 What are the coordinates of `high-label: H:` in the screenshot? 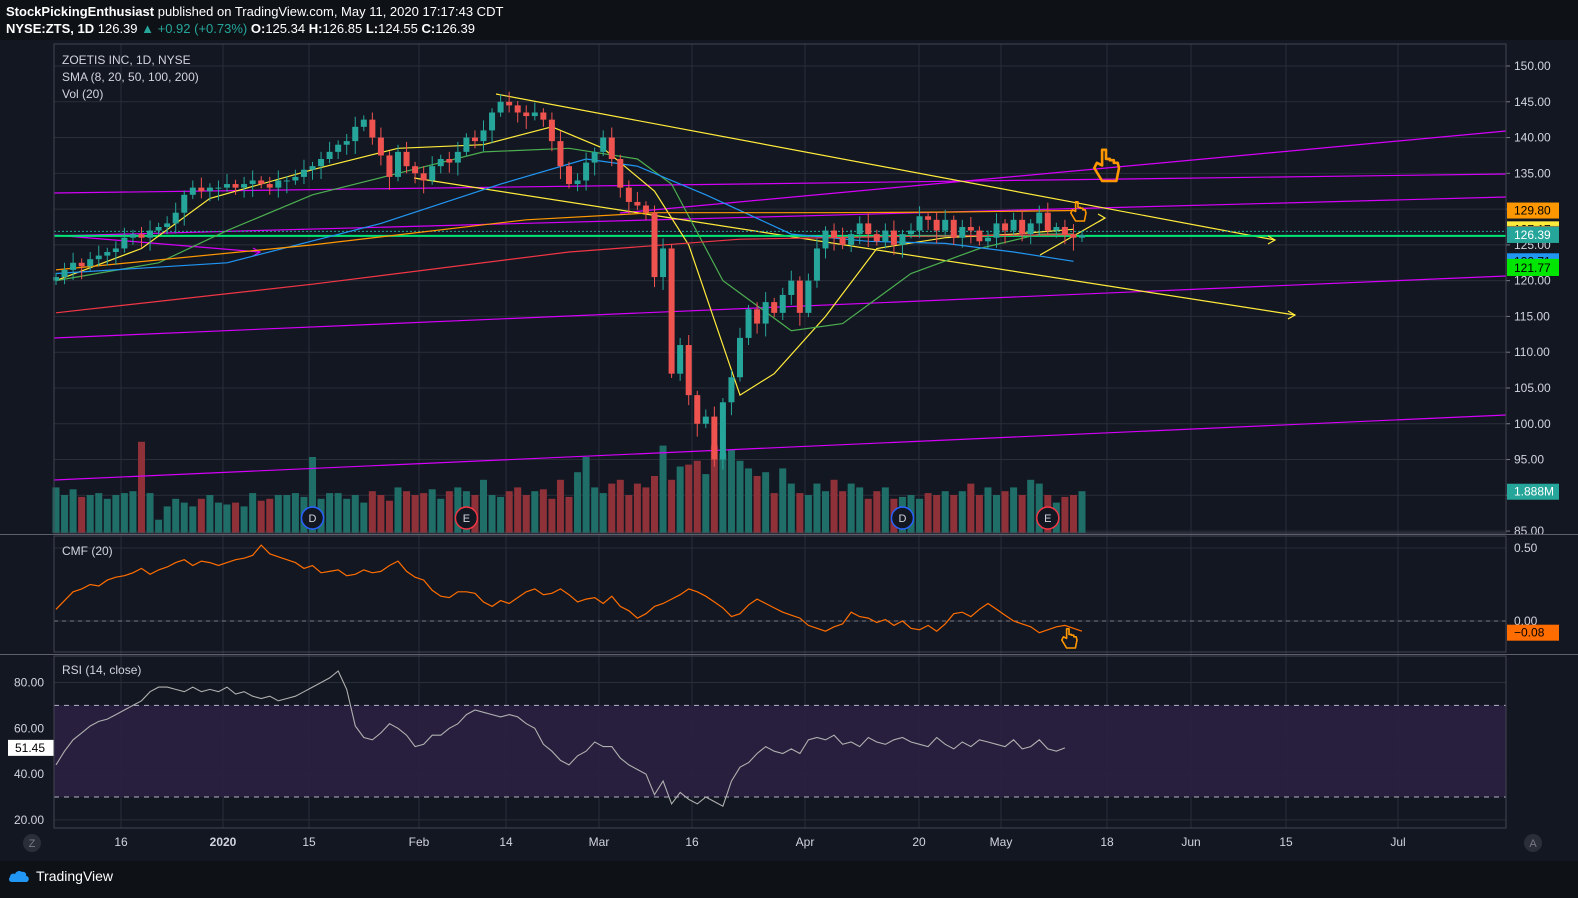 It's located at (315, 28).